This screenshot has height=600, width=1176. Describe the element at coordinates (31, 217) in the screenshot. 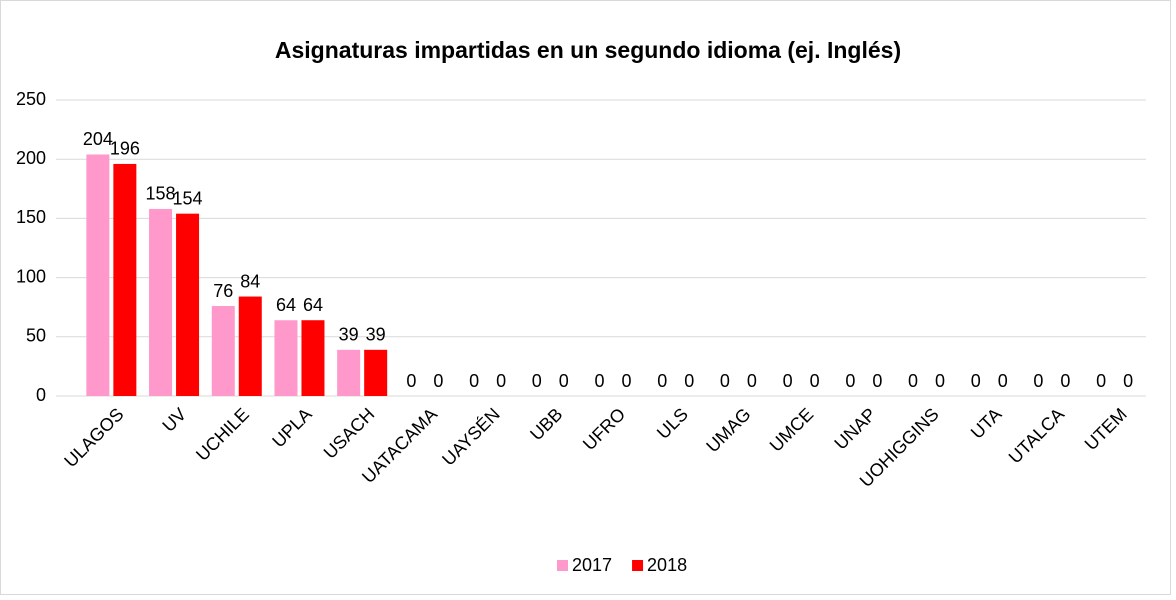

I see `y-tick-label: 150` at that location.